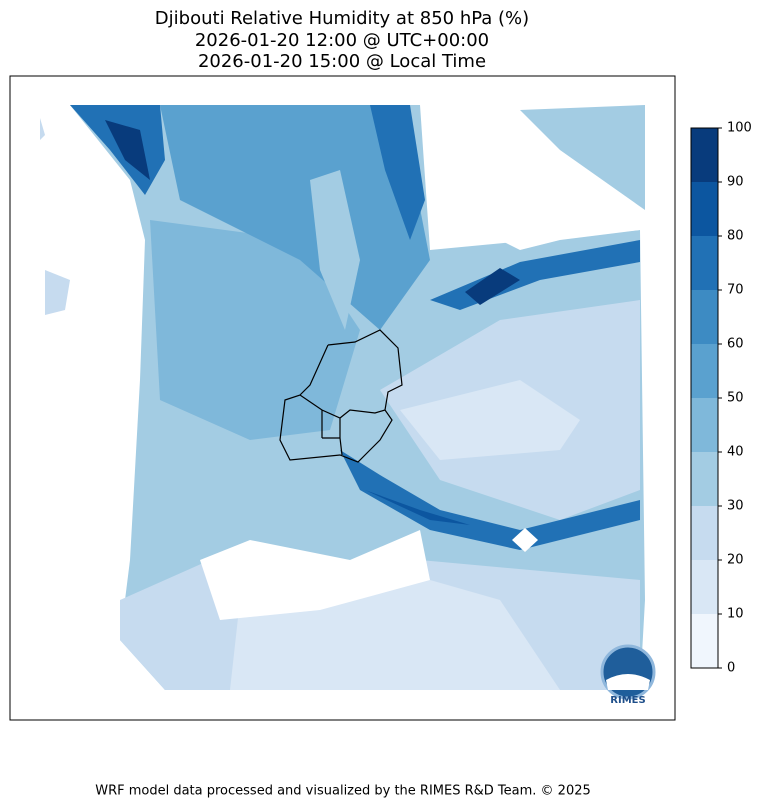  What do you see at coordinates (628, 672) in the screenshot?
I see `logo-emblem` at bounding box center [628, 672].